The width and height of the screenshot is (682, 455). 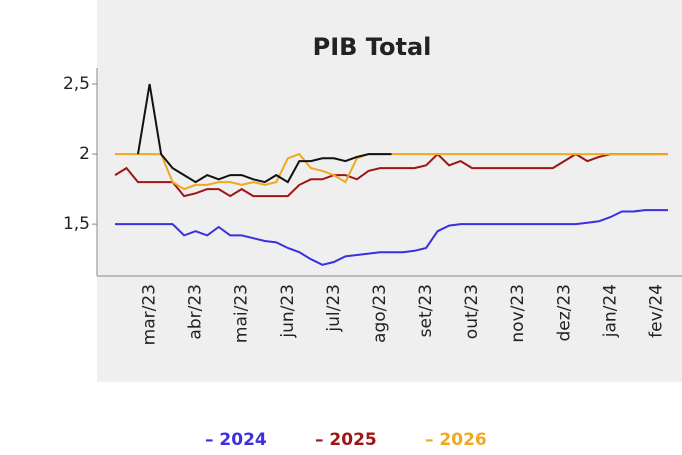 What do you see at coordinates (242, 440) in the screenshot?
I see `legend-label: 2024` at bounding box center [242, 440].